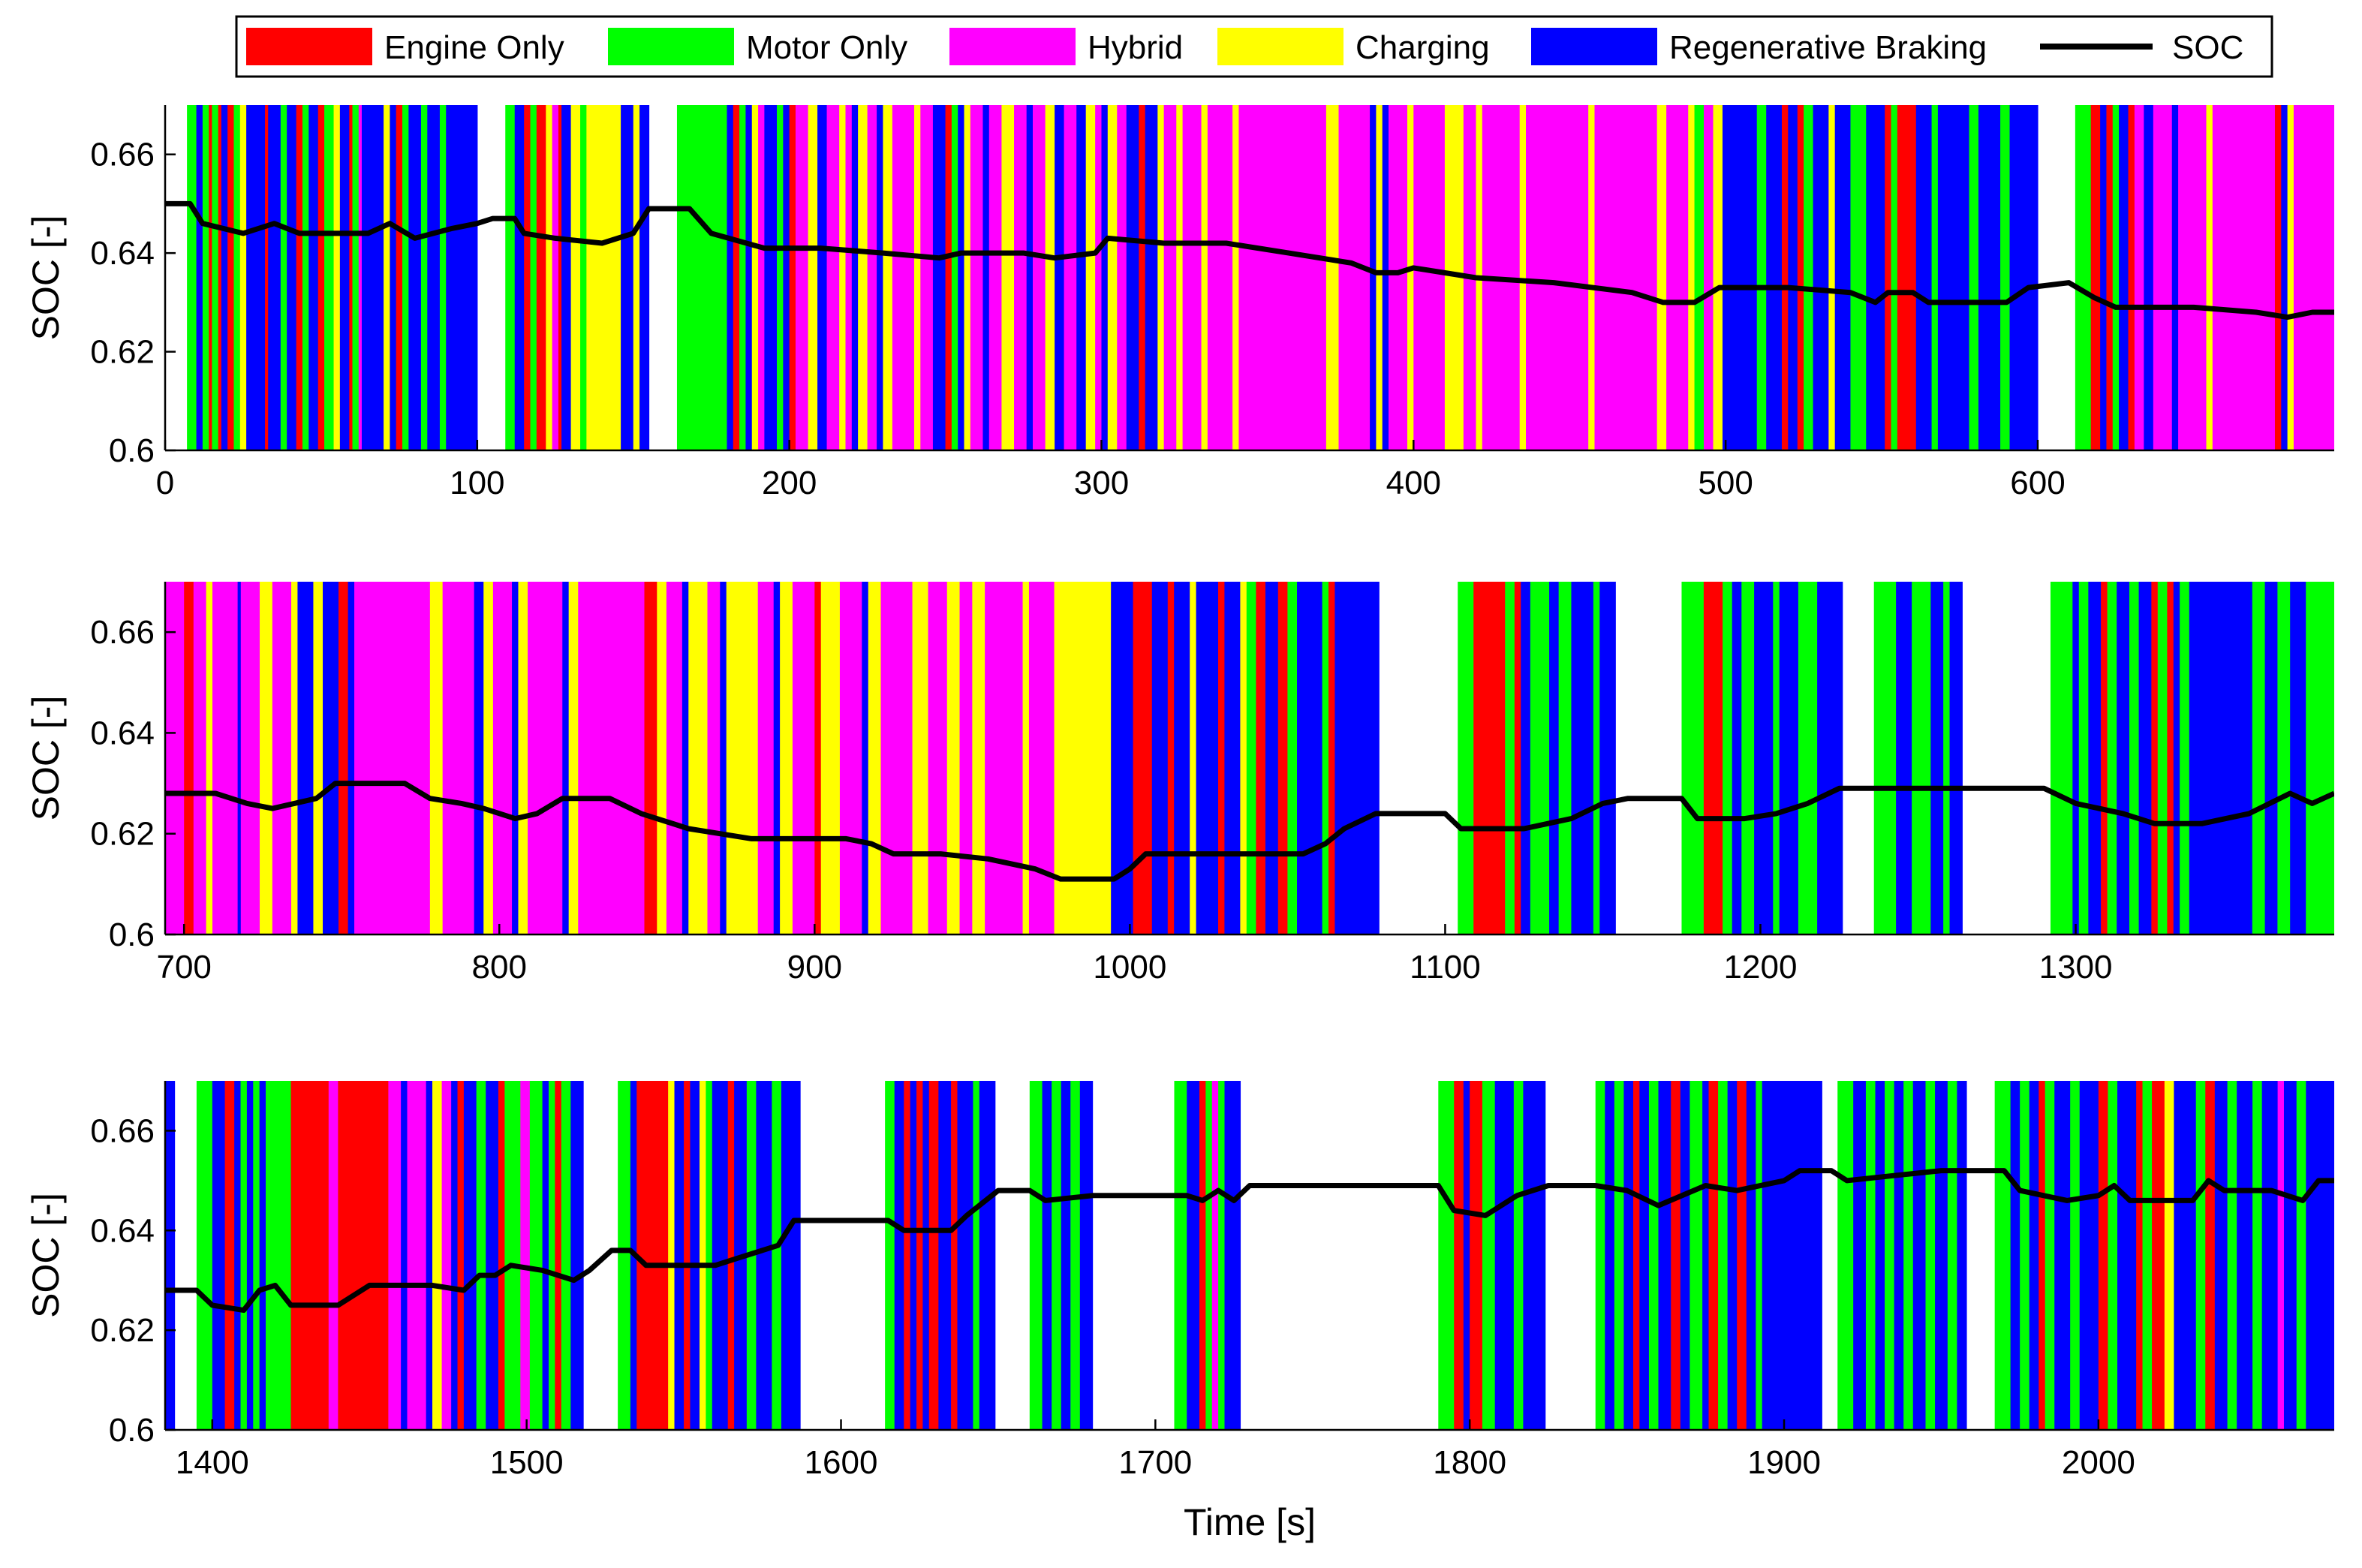 This screenshot has width=2362, height=1568. What do you see at coordinates (1129, 967) in the screenshot?
I see `x-tick-label: 1000` at bounding box center [1129, 967].